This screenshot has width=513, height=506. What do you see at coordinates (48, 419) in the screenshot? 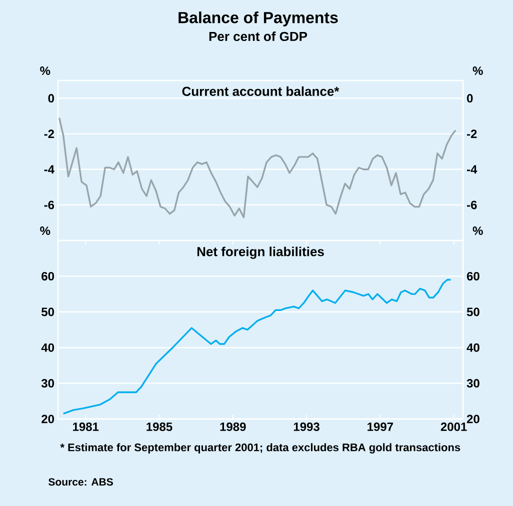
I see `y-tick-label: 20` at bounding box center [48, 419].